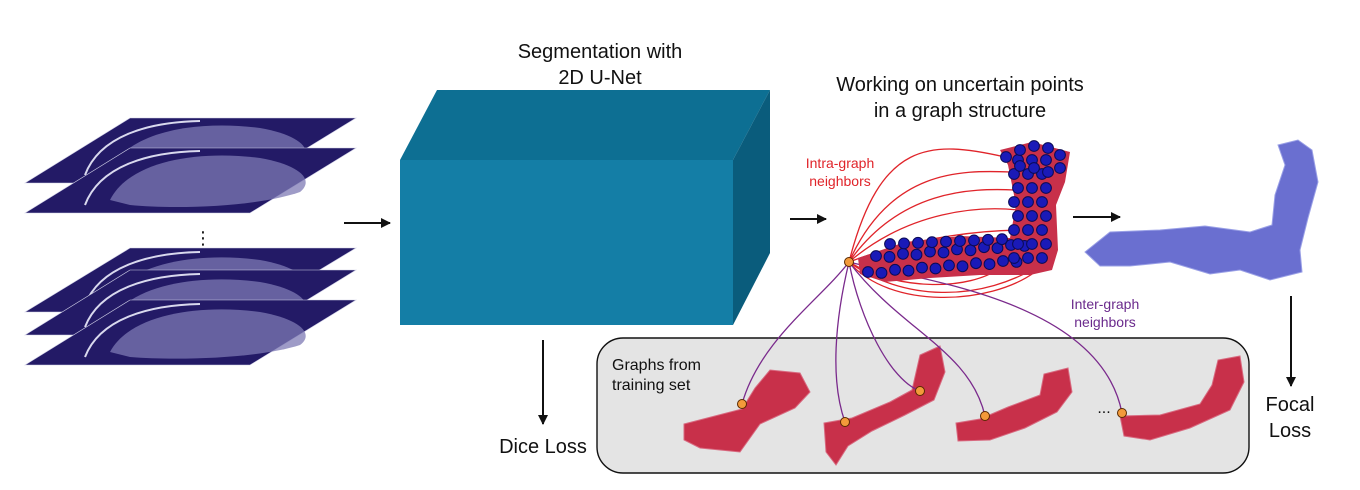 The width and height of the screenshot is (1360, 490). I want to click on unet-title-line1: Segmentation with, so click(600, 52).